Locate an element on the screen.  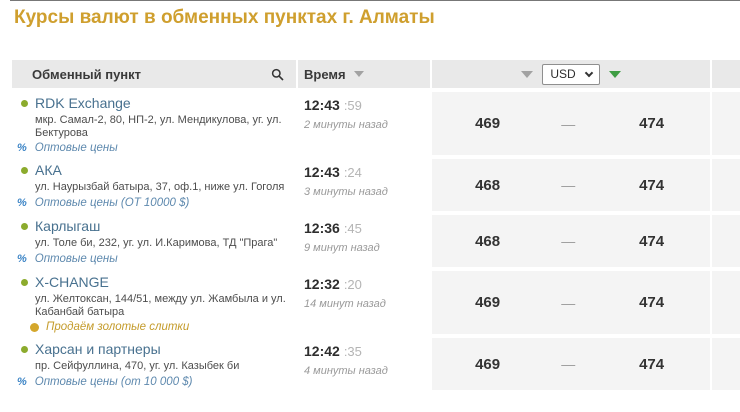
update-seconds: :35 is located at coordinates (352, 351).